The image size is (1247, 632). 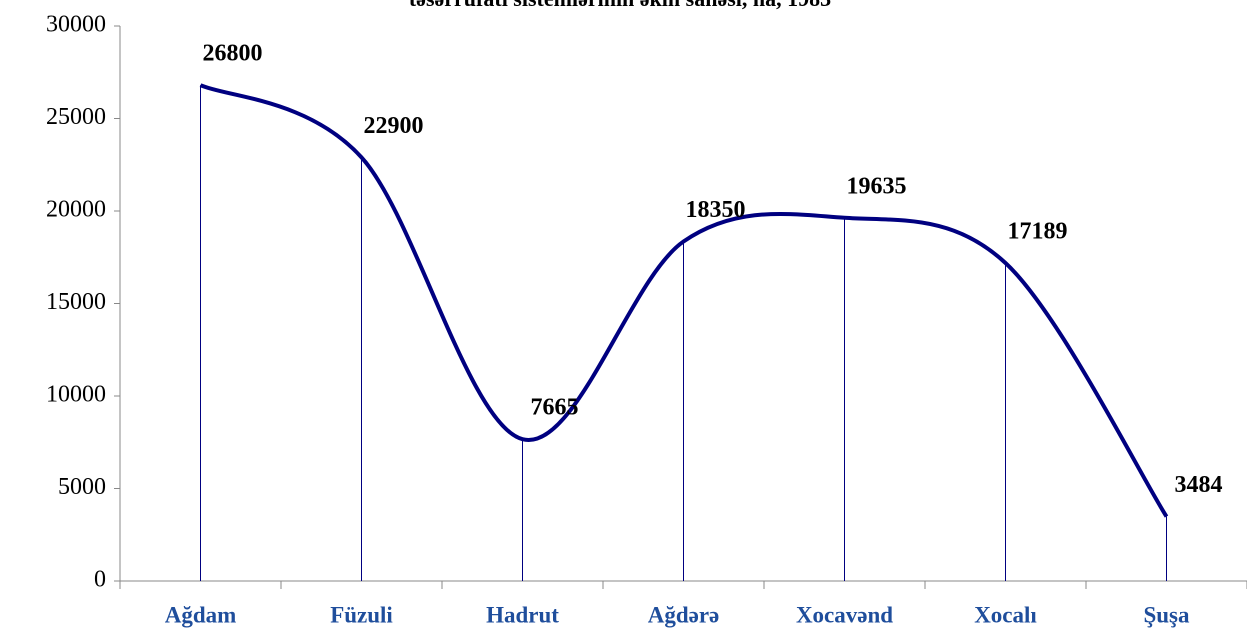 I want to click on x-tick-label: Hadrut, so click(x=522, y=614).